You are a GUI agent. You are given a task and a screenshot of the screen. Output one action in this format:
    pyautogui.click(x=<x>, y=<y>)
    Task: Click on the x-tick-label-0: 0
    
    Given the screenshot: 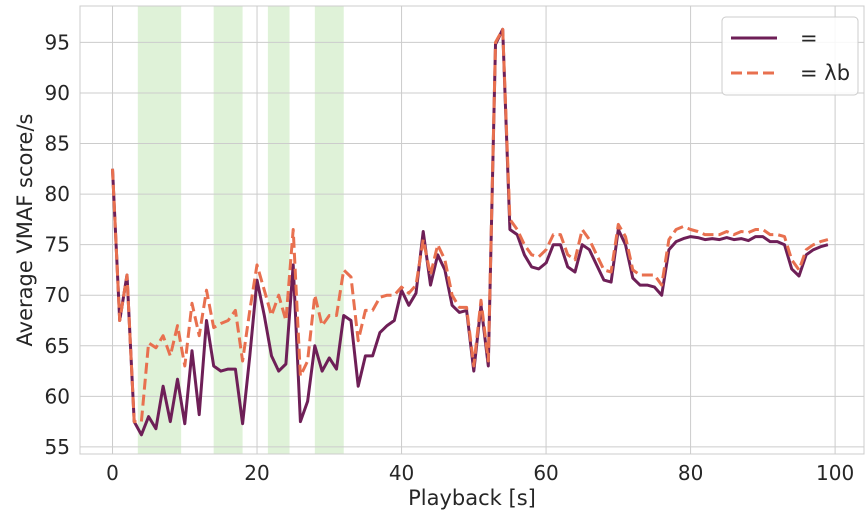 What is the action you would take?
    pyautogui.click(x=112, y=473)
    